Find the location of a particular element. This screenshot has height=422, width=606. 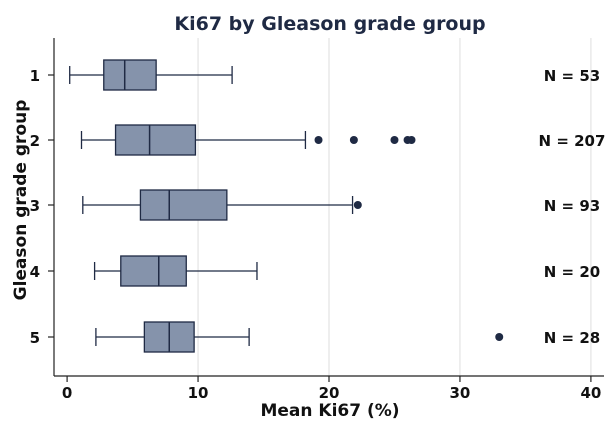

n-label-4: N = 20 is located at coordinates (572, 272).